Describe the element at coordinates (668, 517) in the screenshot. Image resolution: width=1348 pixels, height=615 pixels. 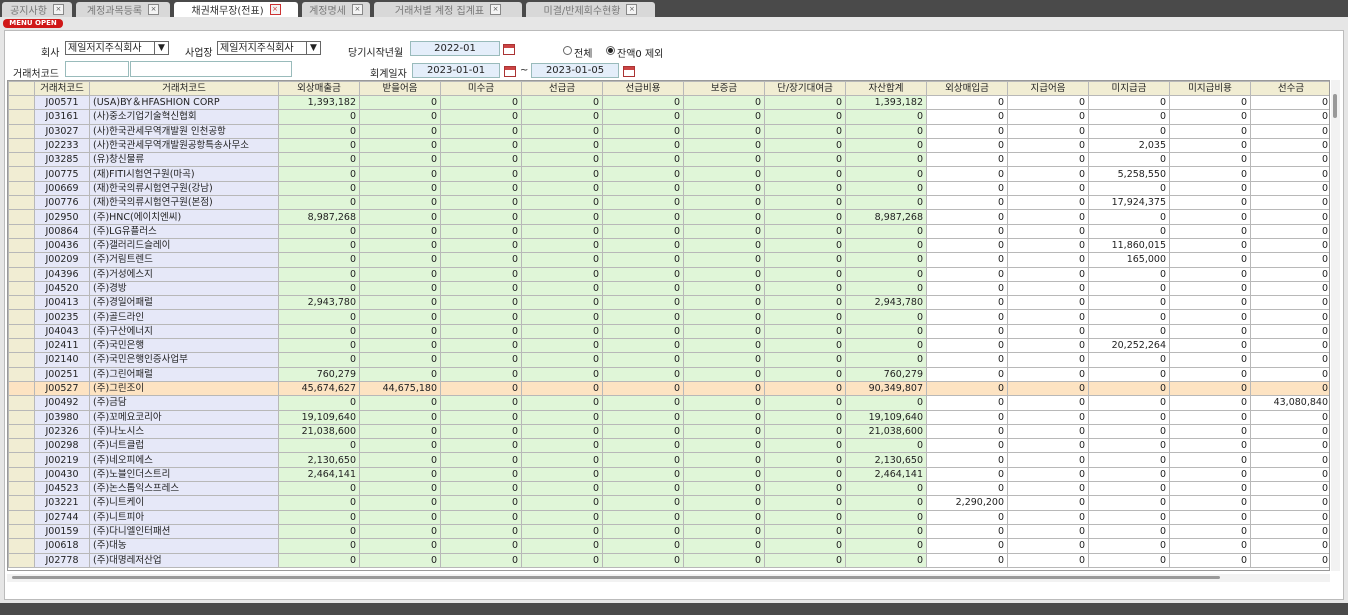
I see `data-row: J02744 (주)니트피아 0 0 0 0 0 0 0 0 0 0 0 0 0` at that location.